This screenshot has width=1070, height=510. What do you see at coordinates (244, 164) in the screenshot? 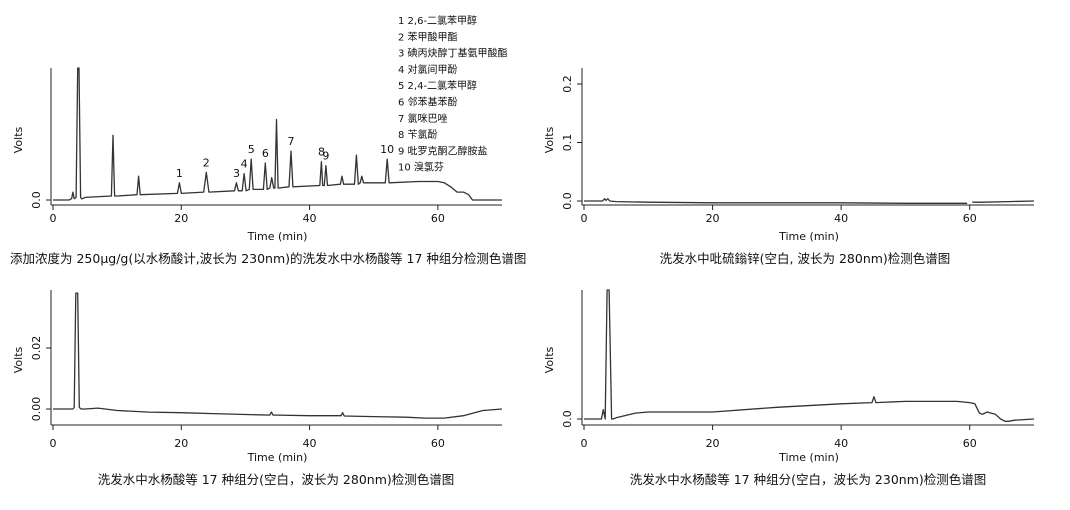
I see `peak-label: 4` at bounding box center [244, 164].